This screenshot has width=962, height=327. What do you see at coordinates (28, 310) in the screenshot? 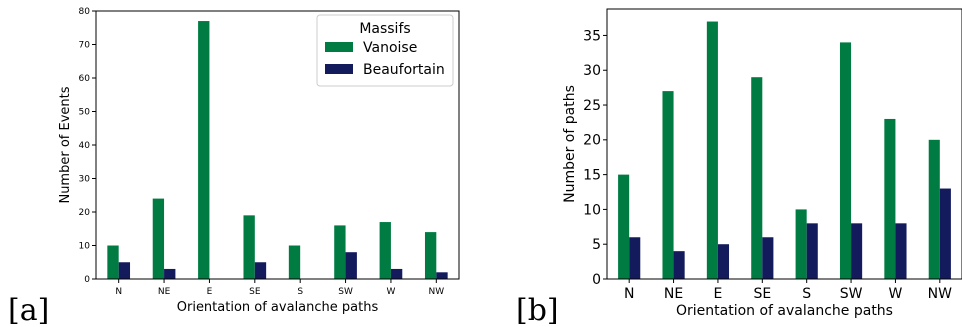
I see `panel-label: [a]` at bounding box center [28, 310].